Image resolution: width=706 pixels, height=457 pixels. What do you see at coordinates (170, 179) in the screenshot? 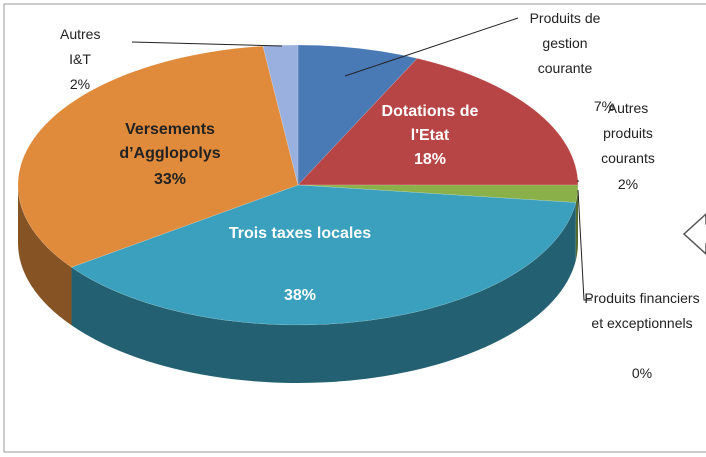
I see `value-label: 33%` at bounding box center [170, 179].